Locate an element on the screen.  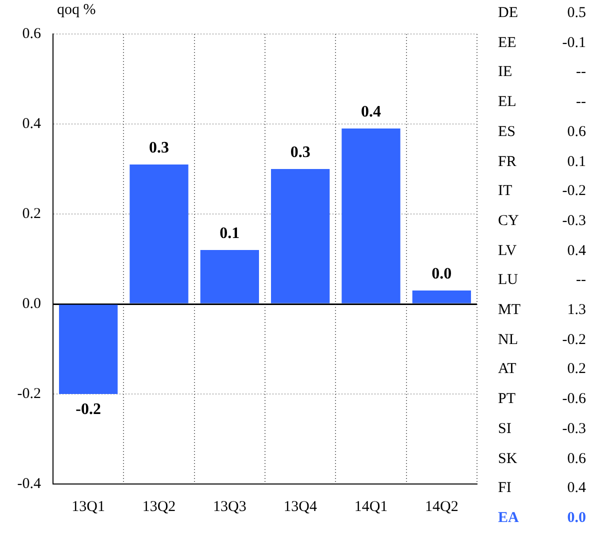
text: NL -0.2 is located at coordinates (542, 340).